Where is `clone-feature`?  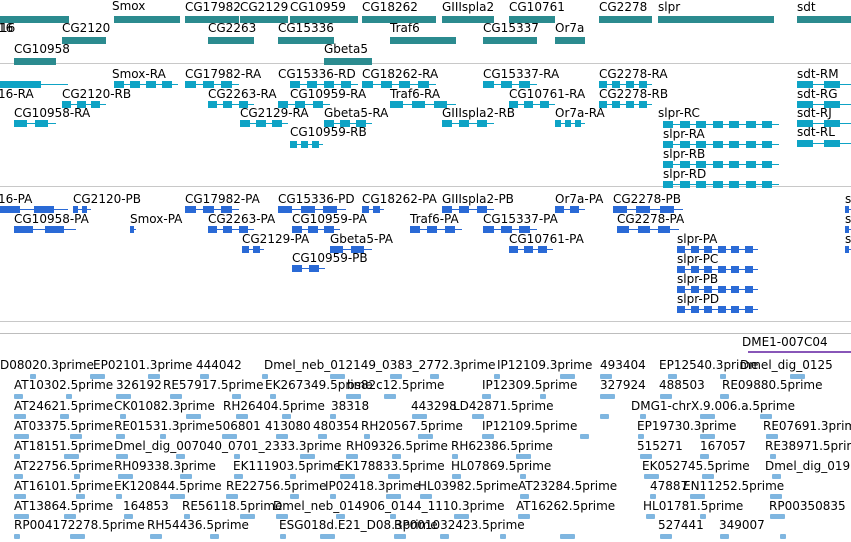 clone-feature is located at coordinates (799, 352).